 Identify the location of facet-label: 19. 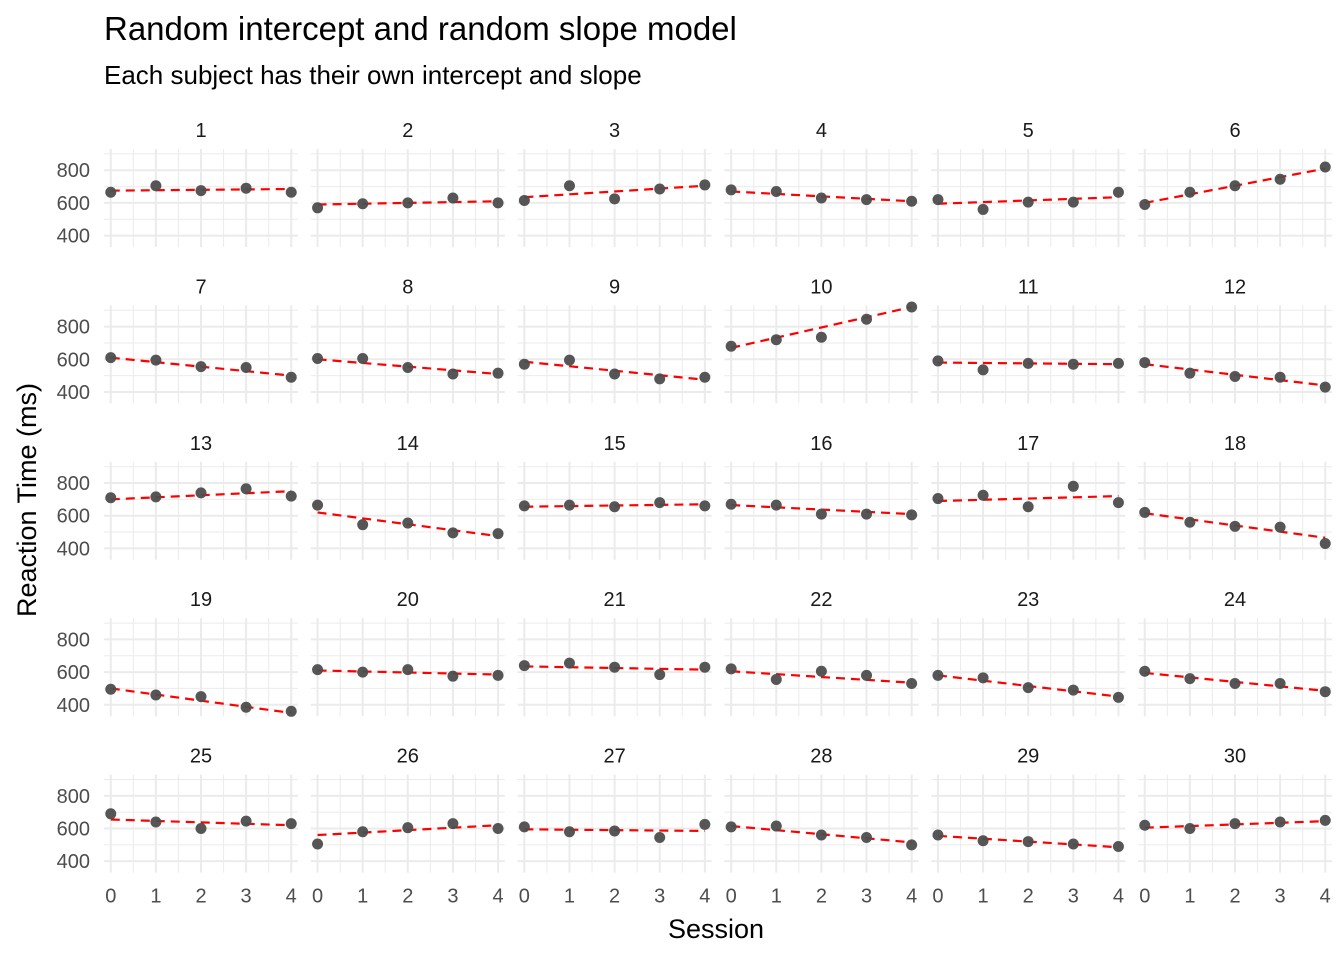
(201, 600).